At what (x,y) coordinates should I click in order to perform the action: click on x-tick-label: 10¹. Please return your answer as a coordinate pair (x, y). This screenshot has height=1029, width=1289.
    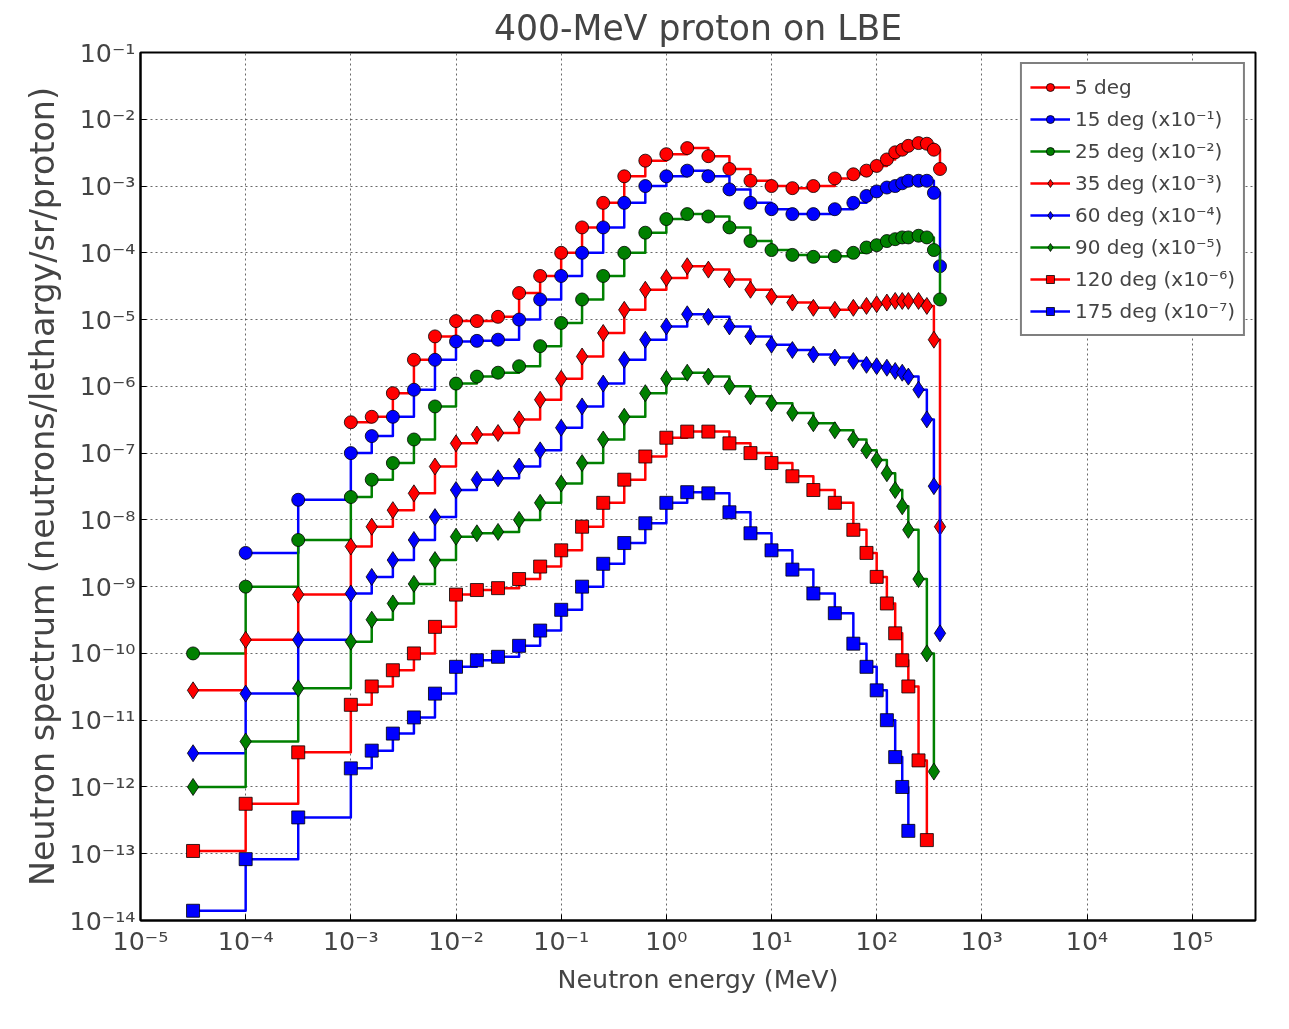
    Looking at the image, I should click on (771, 940).